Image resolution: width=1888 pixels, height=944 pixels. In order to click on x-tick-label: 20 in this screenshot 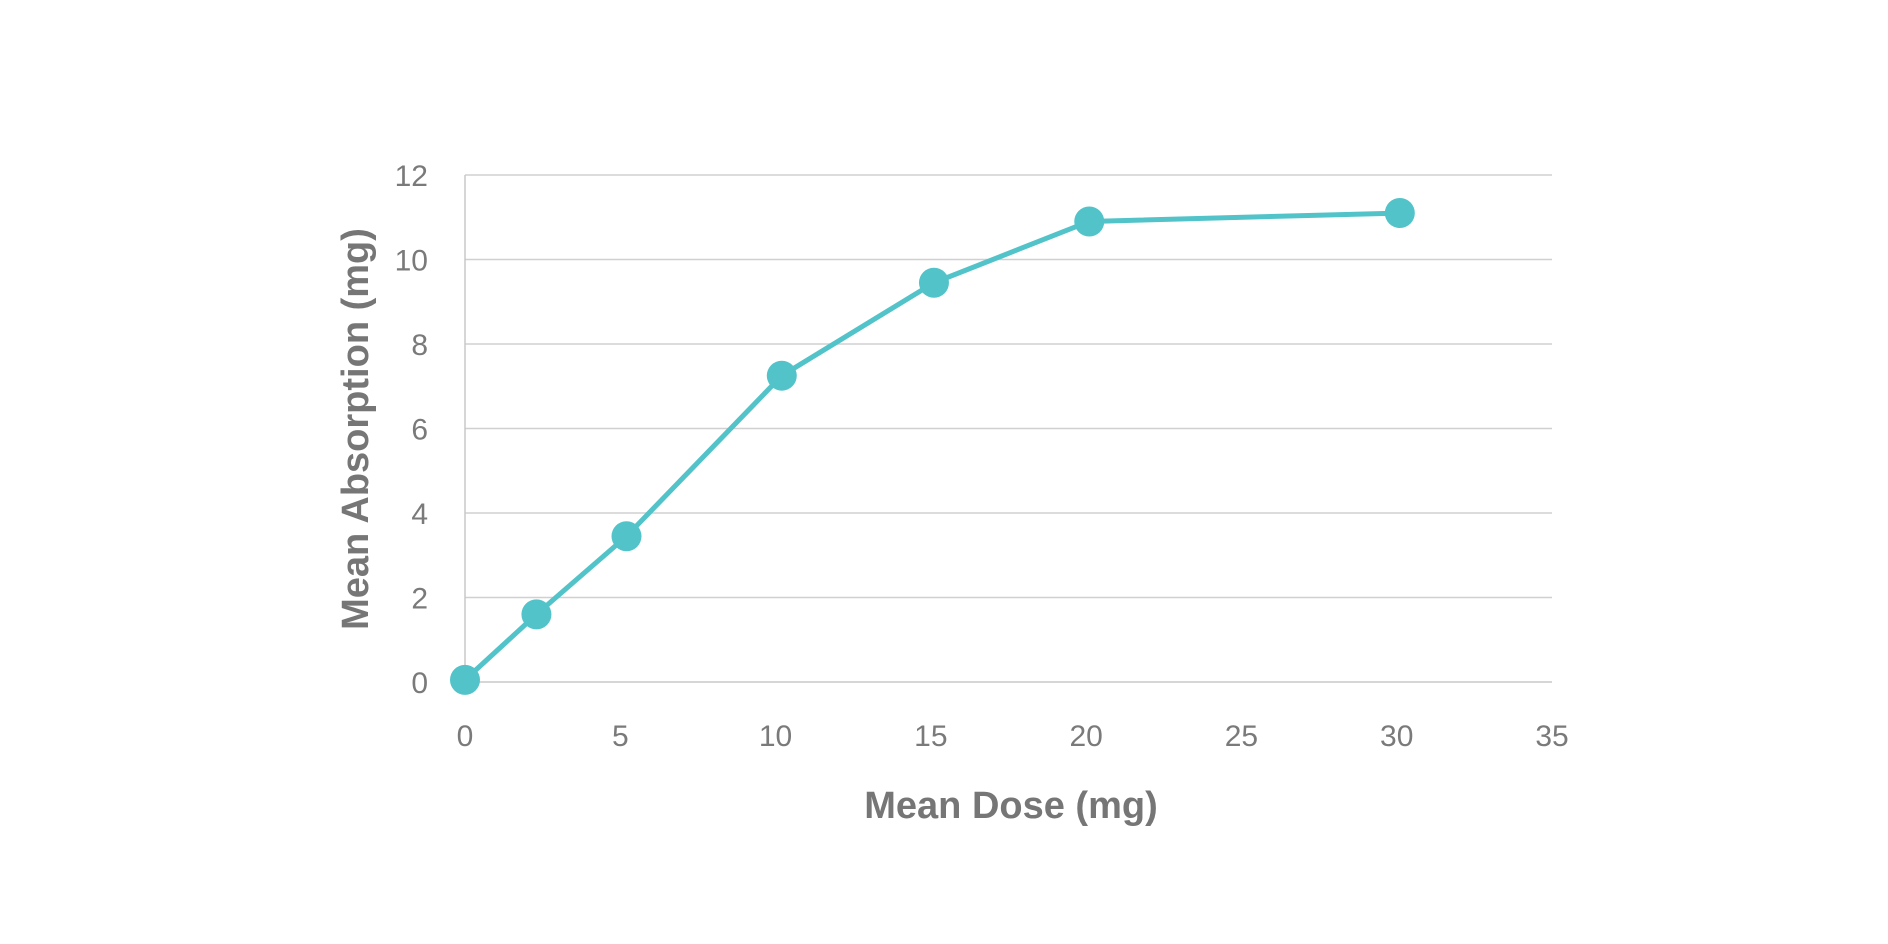, I will do `click(1085, 736)`.